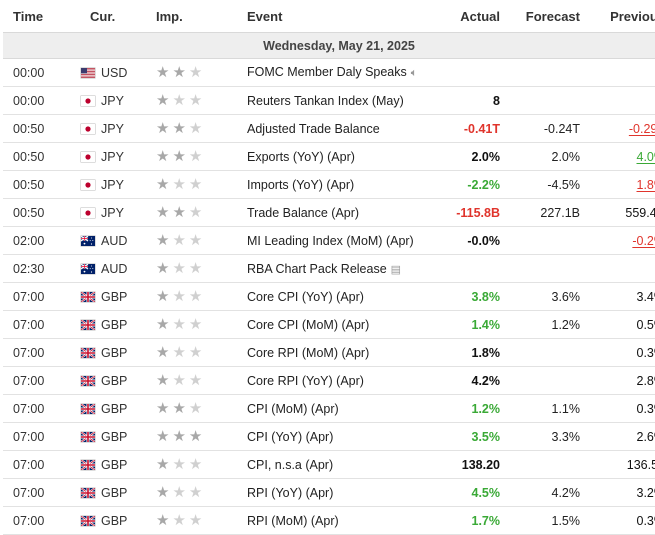 Image resolution: width=655 pixels, height=535 pixels. I want to click on currency-code: USD, so click(114, 73).